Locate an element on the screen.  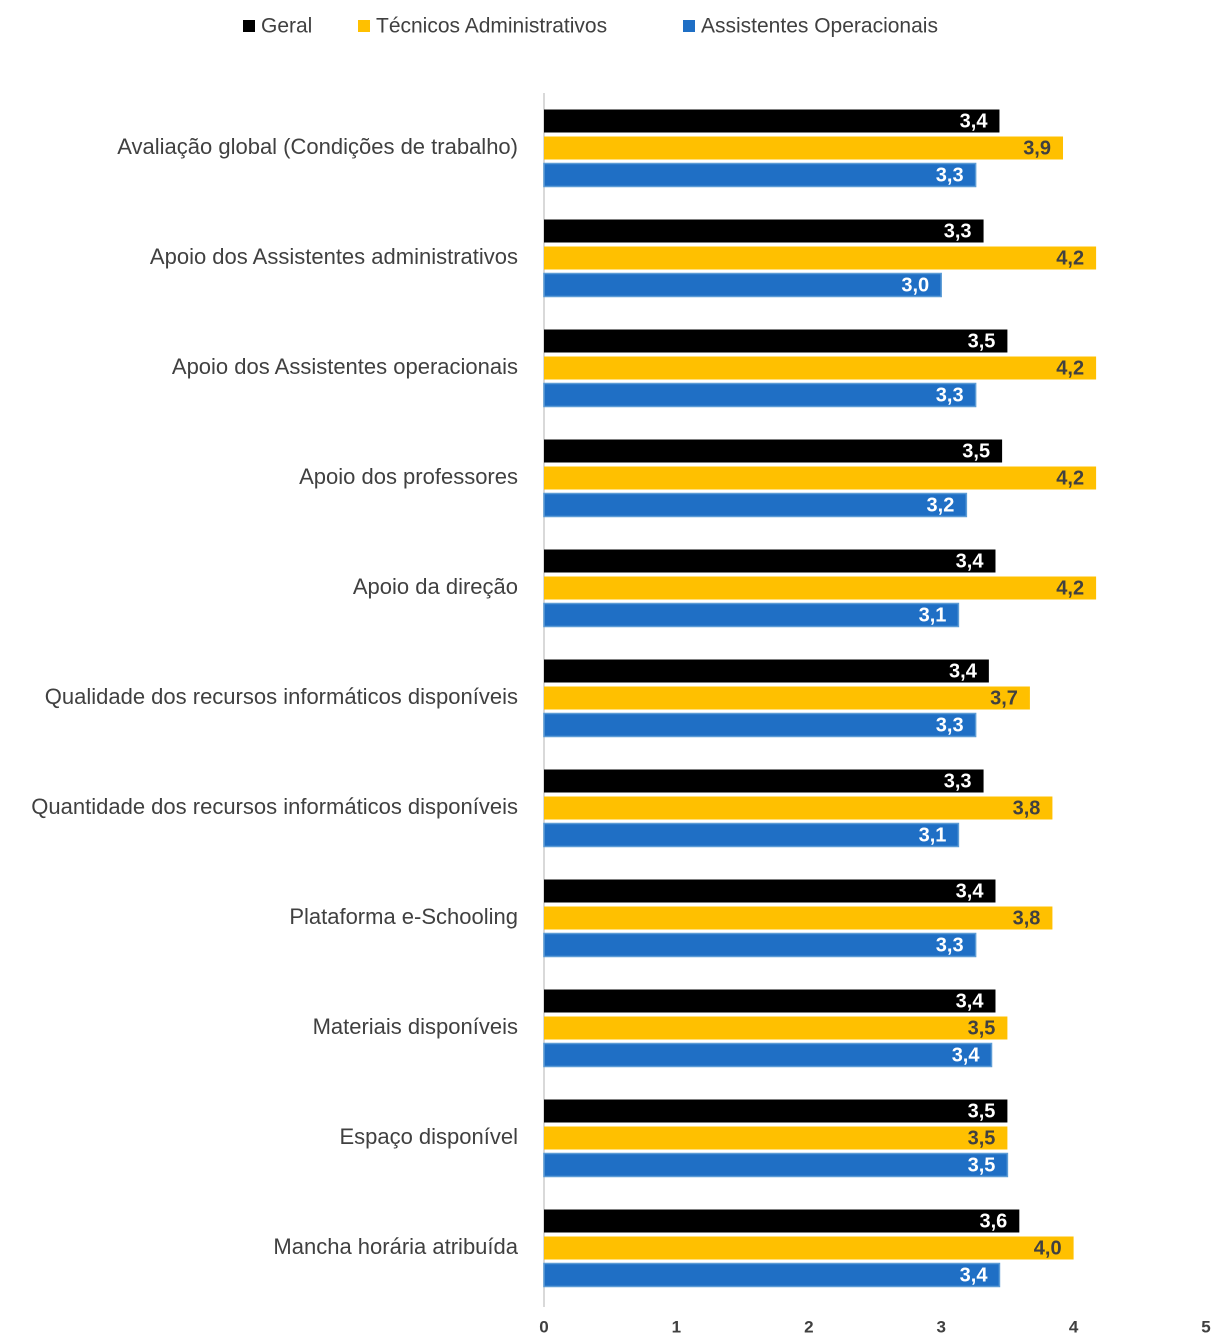
category-label: Avaliação global (Condições de trabalho) is located at coordinates (317, 146).